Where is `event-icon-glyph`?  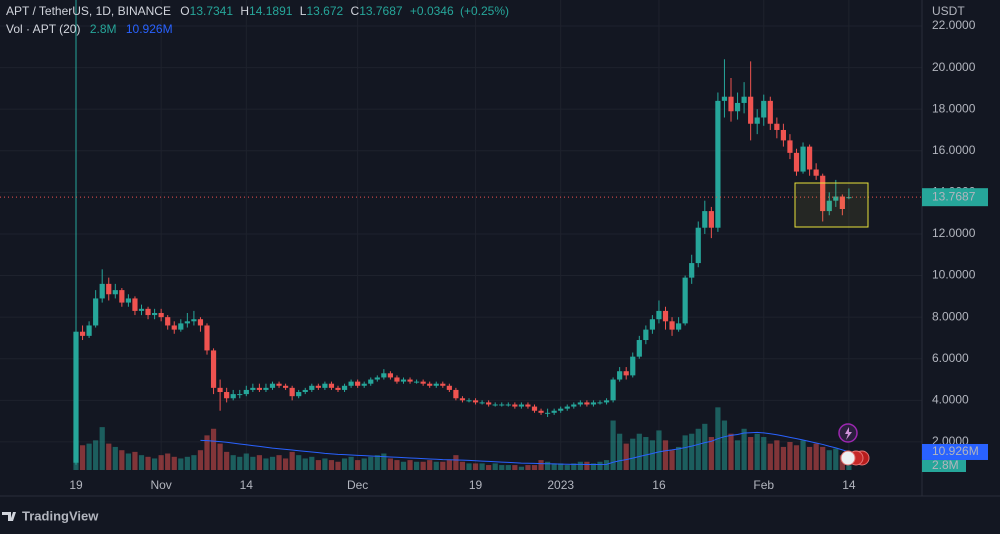 event-icon-glyph is located at coordinates (848, 433).